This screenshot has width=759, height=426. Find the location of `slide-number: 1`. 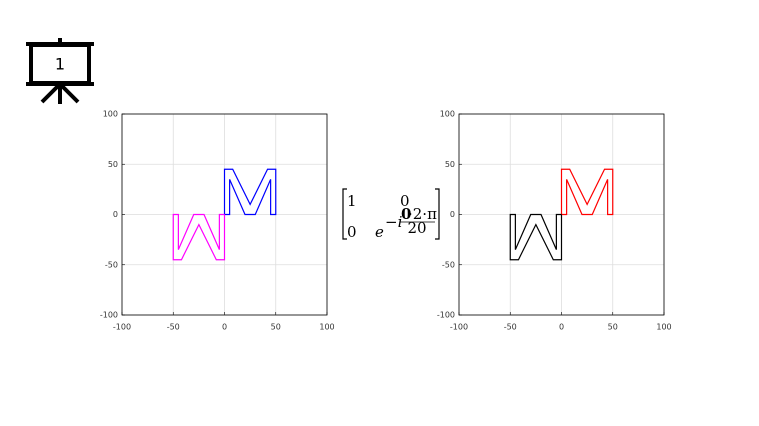

slide-number: 1 is located at coordinates (60, 64).